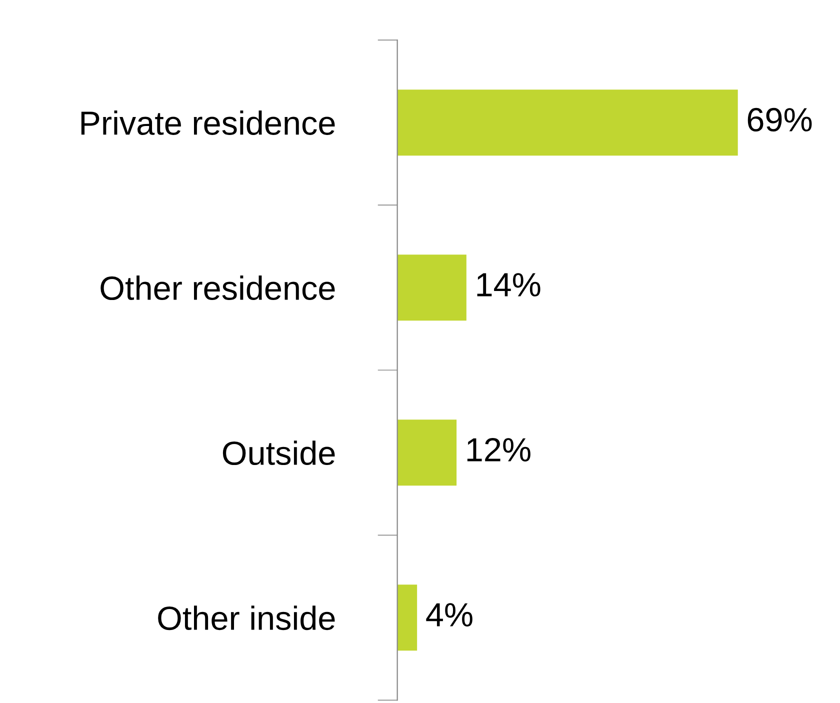  What do you see at coordinates (217, 288) in the screenshot?
I see `y-tick-label: Other residence` at bounding box center [217, 288].